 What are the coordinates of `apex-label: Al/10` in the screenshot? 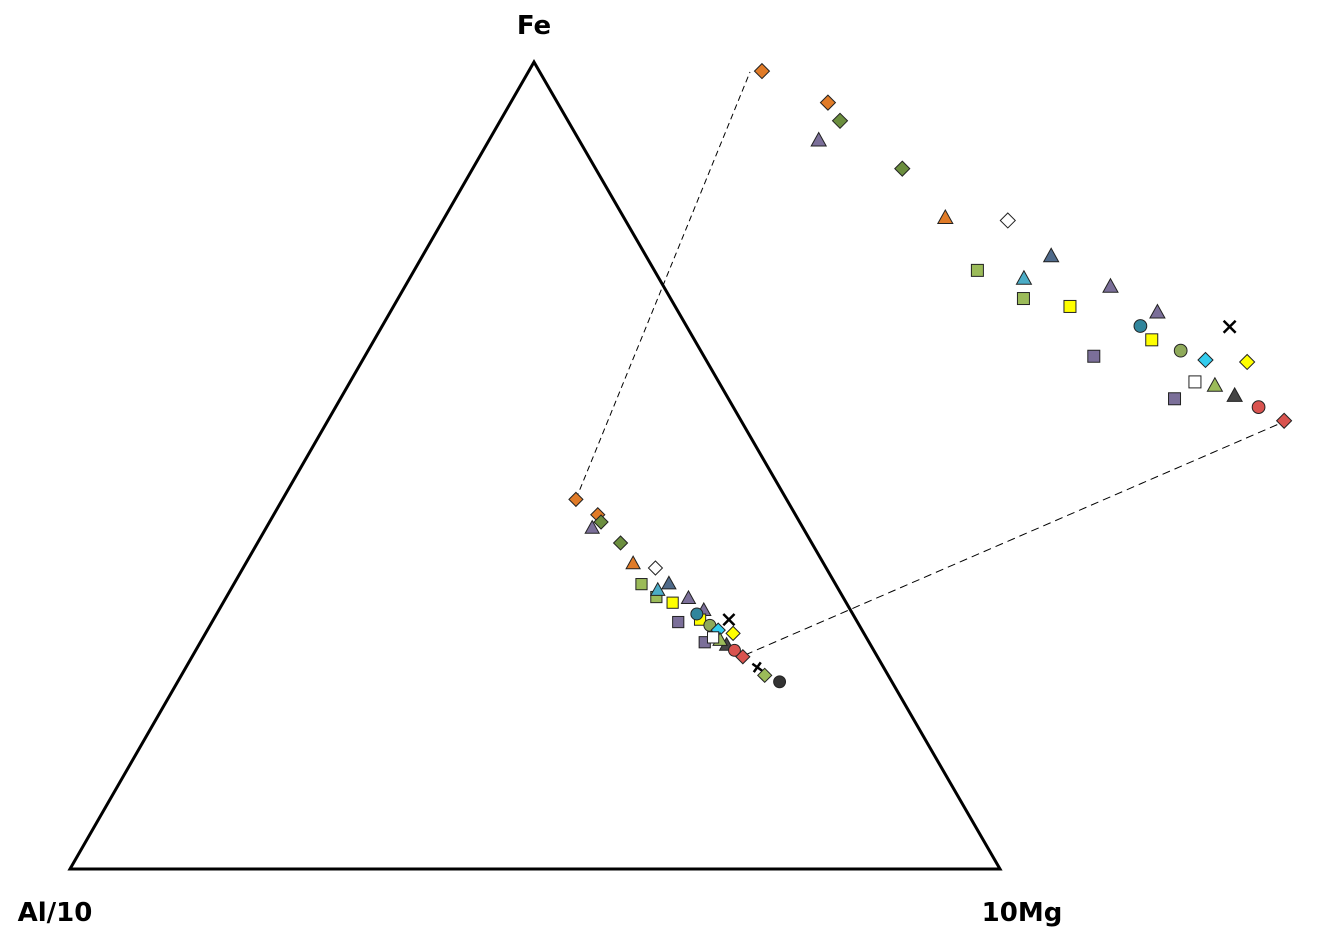 It's located at (55, 913).